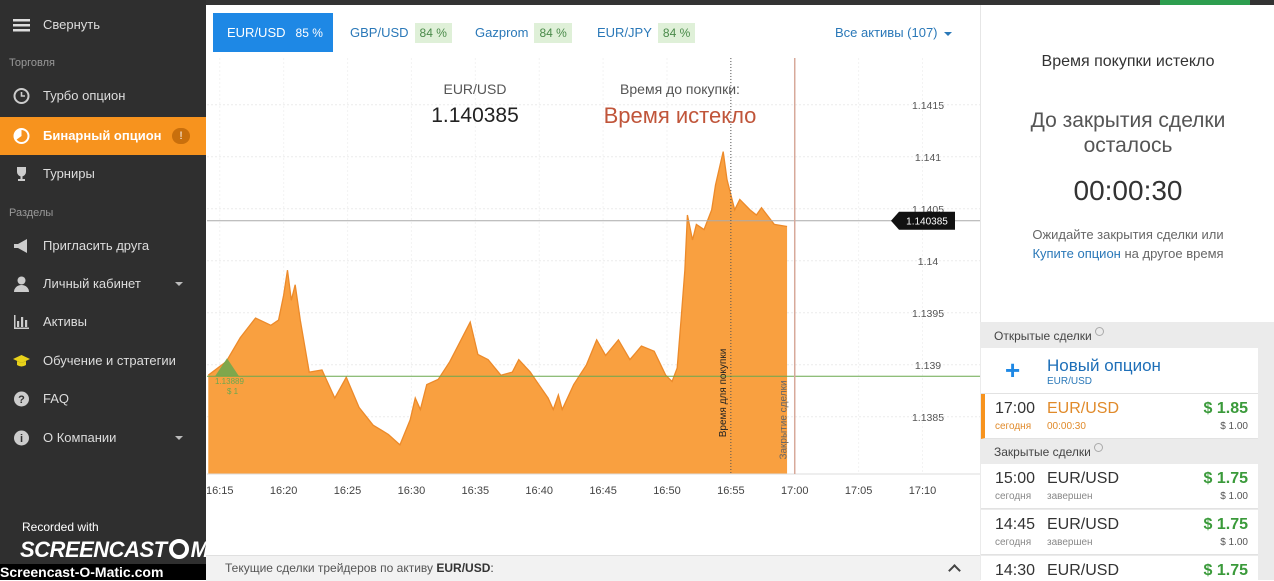 The height and width of the screenshot is (581, 1274). What do you see at coordinates (680, 89) in the screenshot?
I see `countdown-label: Время до покупки:` at bounding box center [680, 89].